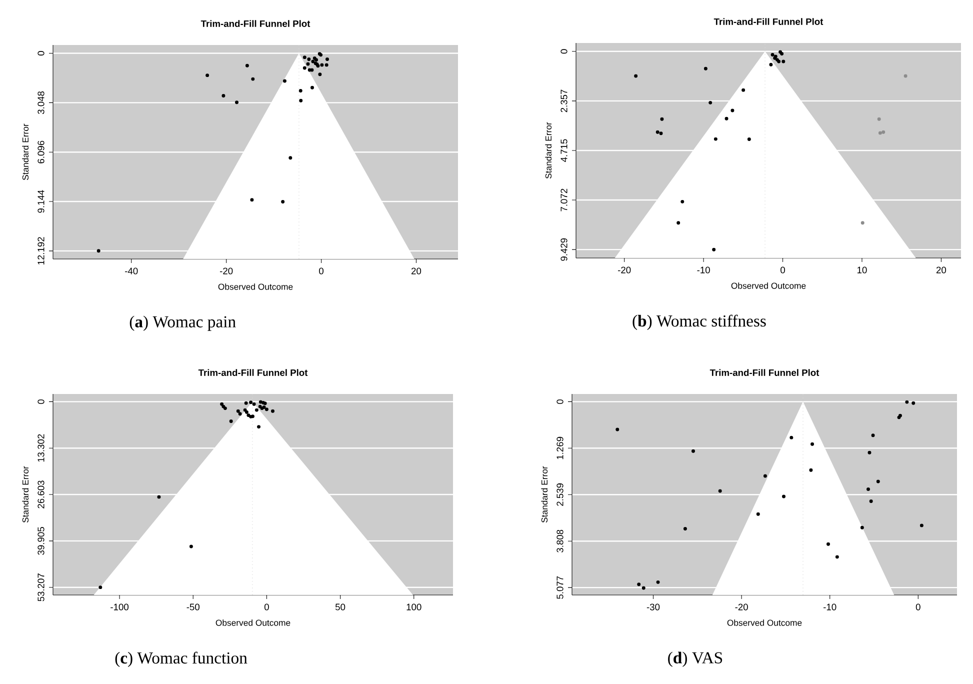 The width and height of the screenshot is (973, 684). What do you see at coordinates (414, 607) in the screenshot?
I see `x-tick-label: 100` at bounding box center [414, 607].